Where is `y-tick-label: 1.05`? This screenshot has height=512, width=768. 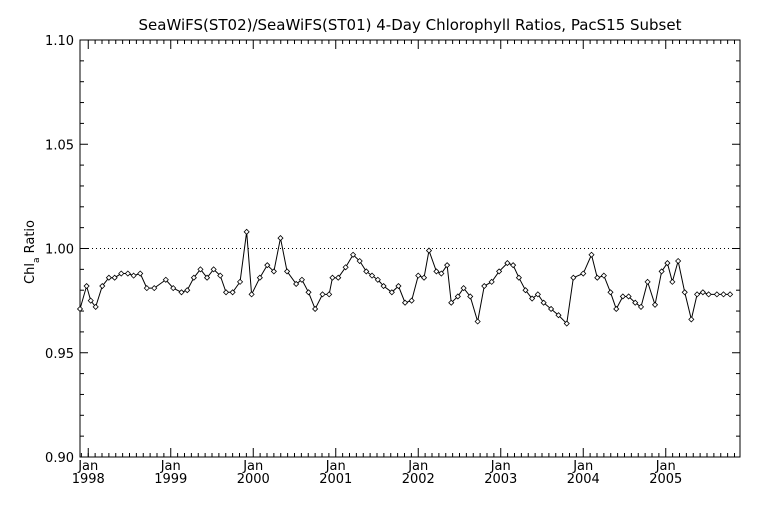
y-tick-label: 1.05 is located at coordinates (59, 145).